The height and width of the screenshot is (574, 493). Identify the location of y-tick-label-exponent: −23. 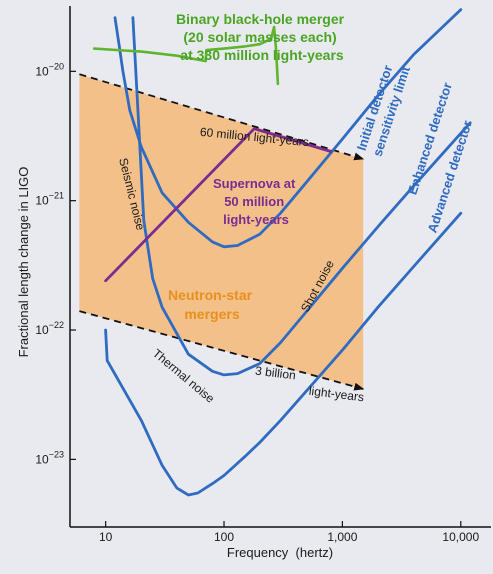
(56, 454).